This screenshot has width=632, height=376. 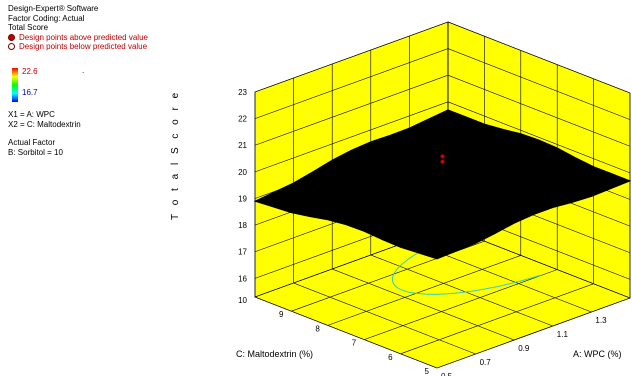 I want to click on y-tick-label: 8, so click(x=317, y=328).